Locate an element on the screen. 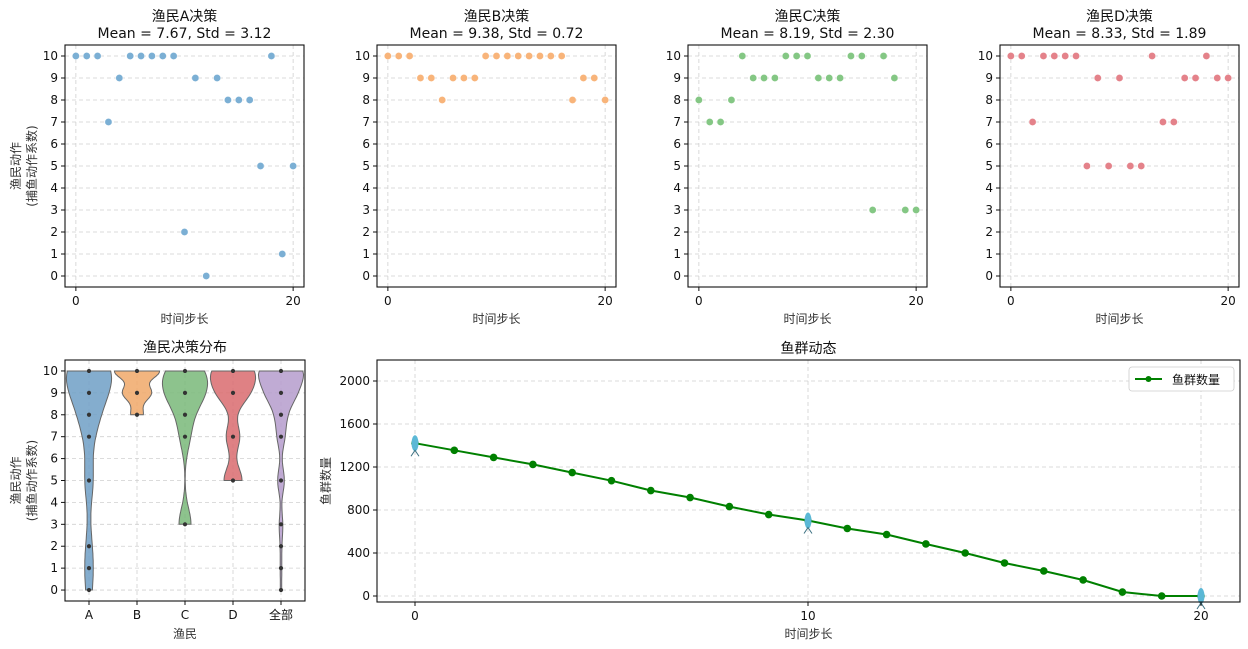 The width and height of the screenshot is (1248, 649). y-axis-label-sub: (捕鱼动作系数) is located at coordinates (31, 165).